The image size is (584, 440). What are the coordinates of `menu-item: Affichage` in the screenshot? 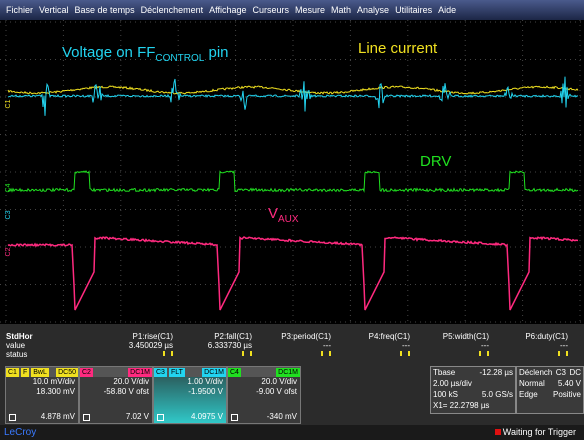 It's located at (228, 10).